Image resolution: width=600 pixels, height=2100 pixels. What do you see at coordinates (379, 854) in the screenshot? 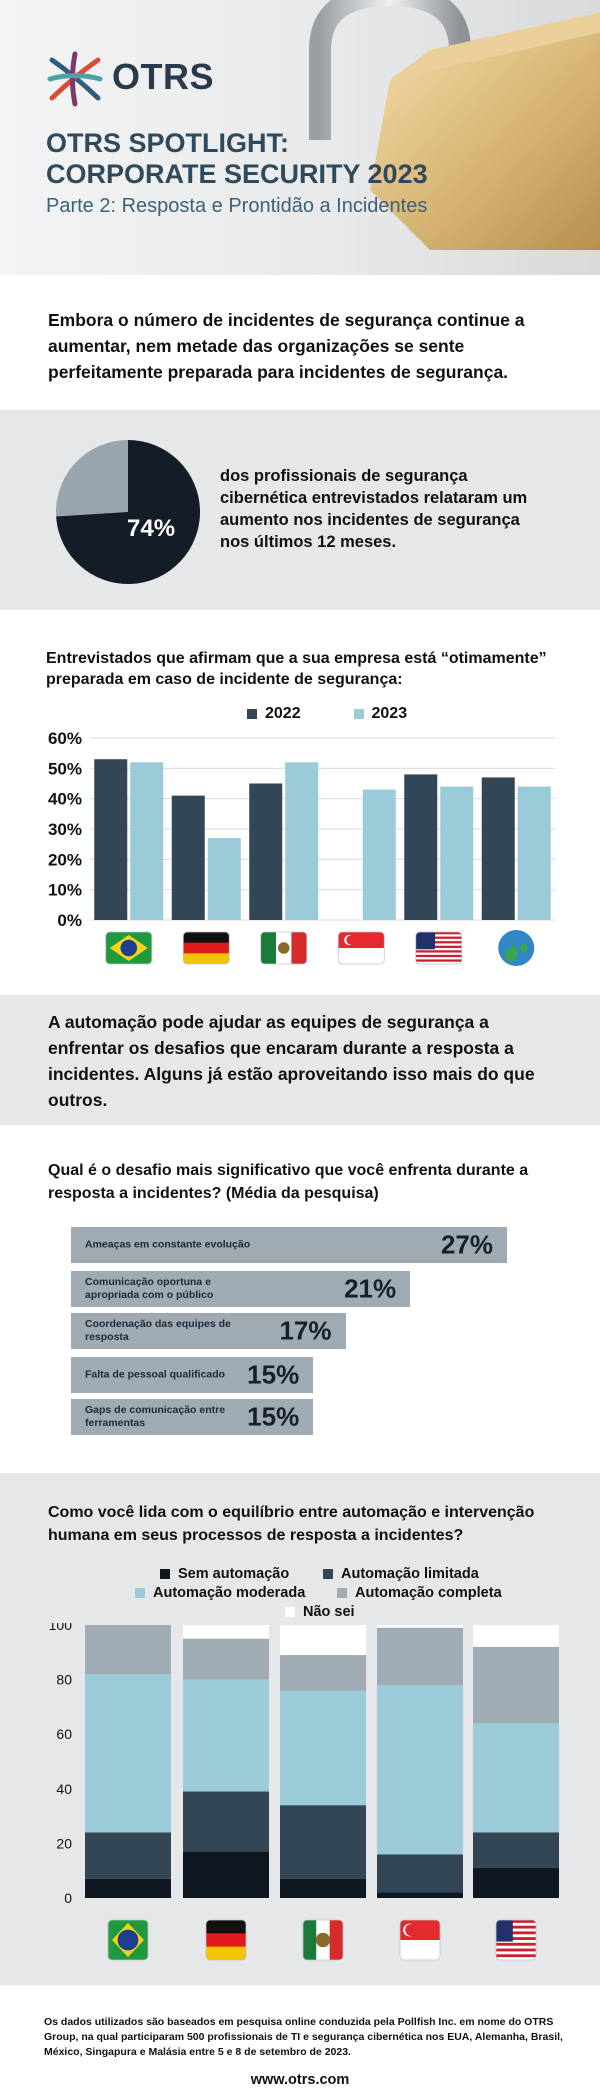
I see `bar-2023-singapura` at bounding box center [379, 854].